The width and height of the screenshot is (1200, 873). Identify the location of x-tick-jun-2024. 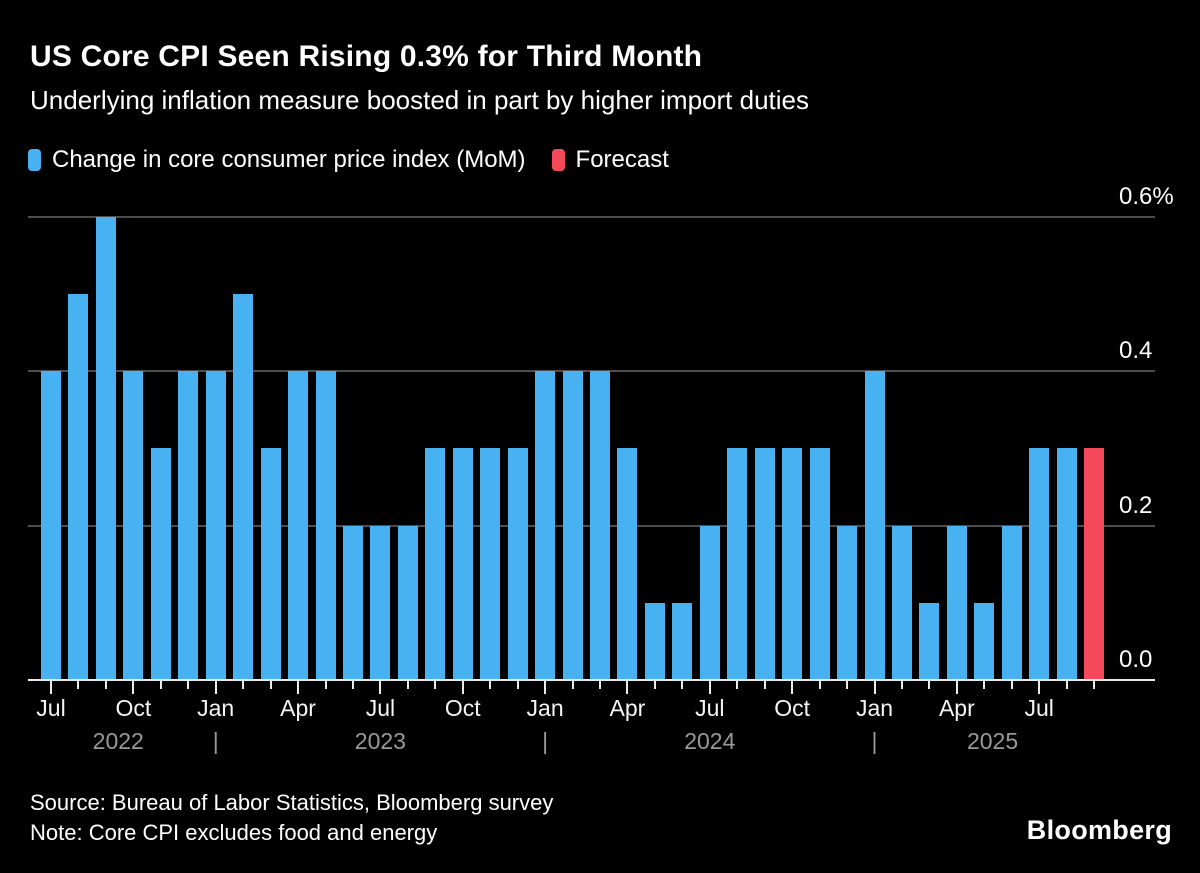
(682, 685).